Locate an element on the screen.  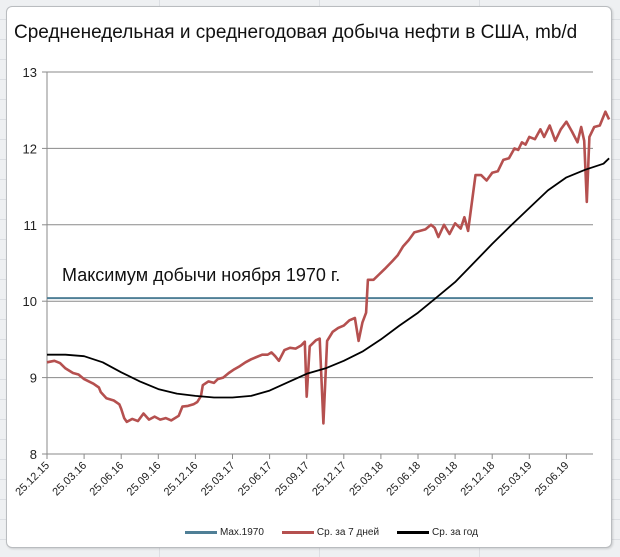
x-tick-label: 25.12.16 is located at coordinates (181, 479).